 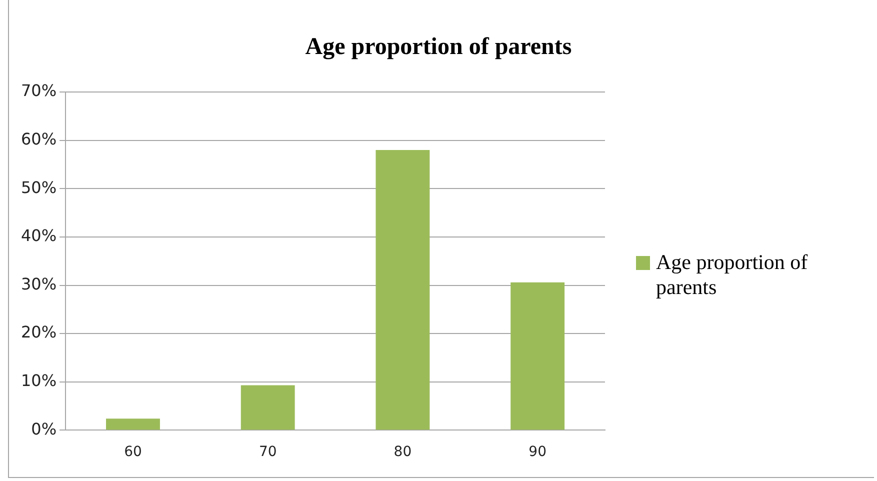 What do you see at coordinates (732, 275) in the screenshot?
I see `legend-label: Age proportion of parents` at bounding box center [732, 275].